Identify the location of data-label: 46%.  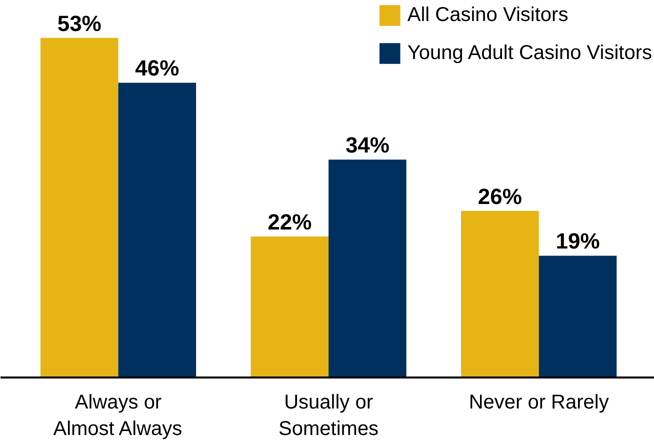
(157, 68).